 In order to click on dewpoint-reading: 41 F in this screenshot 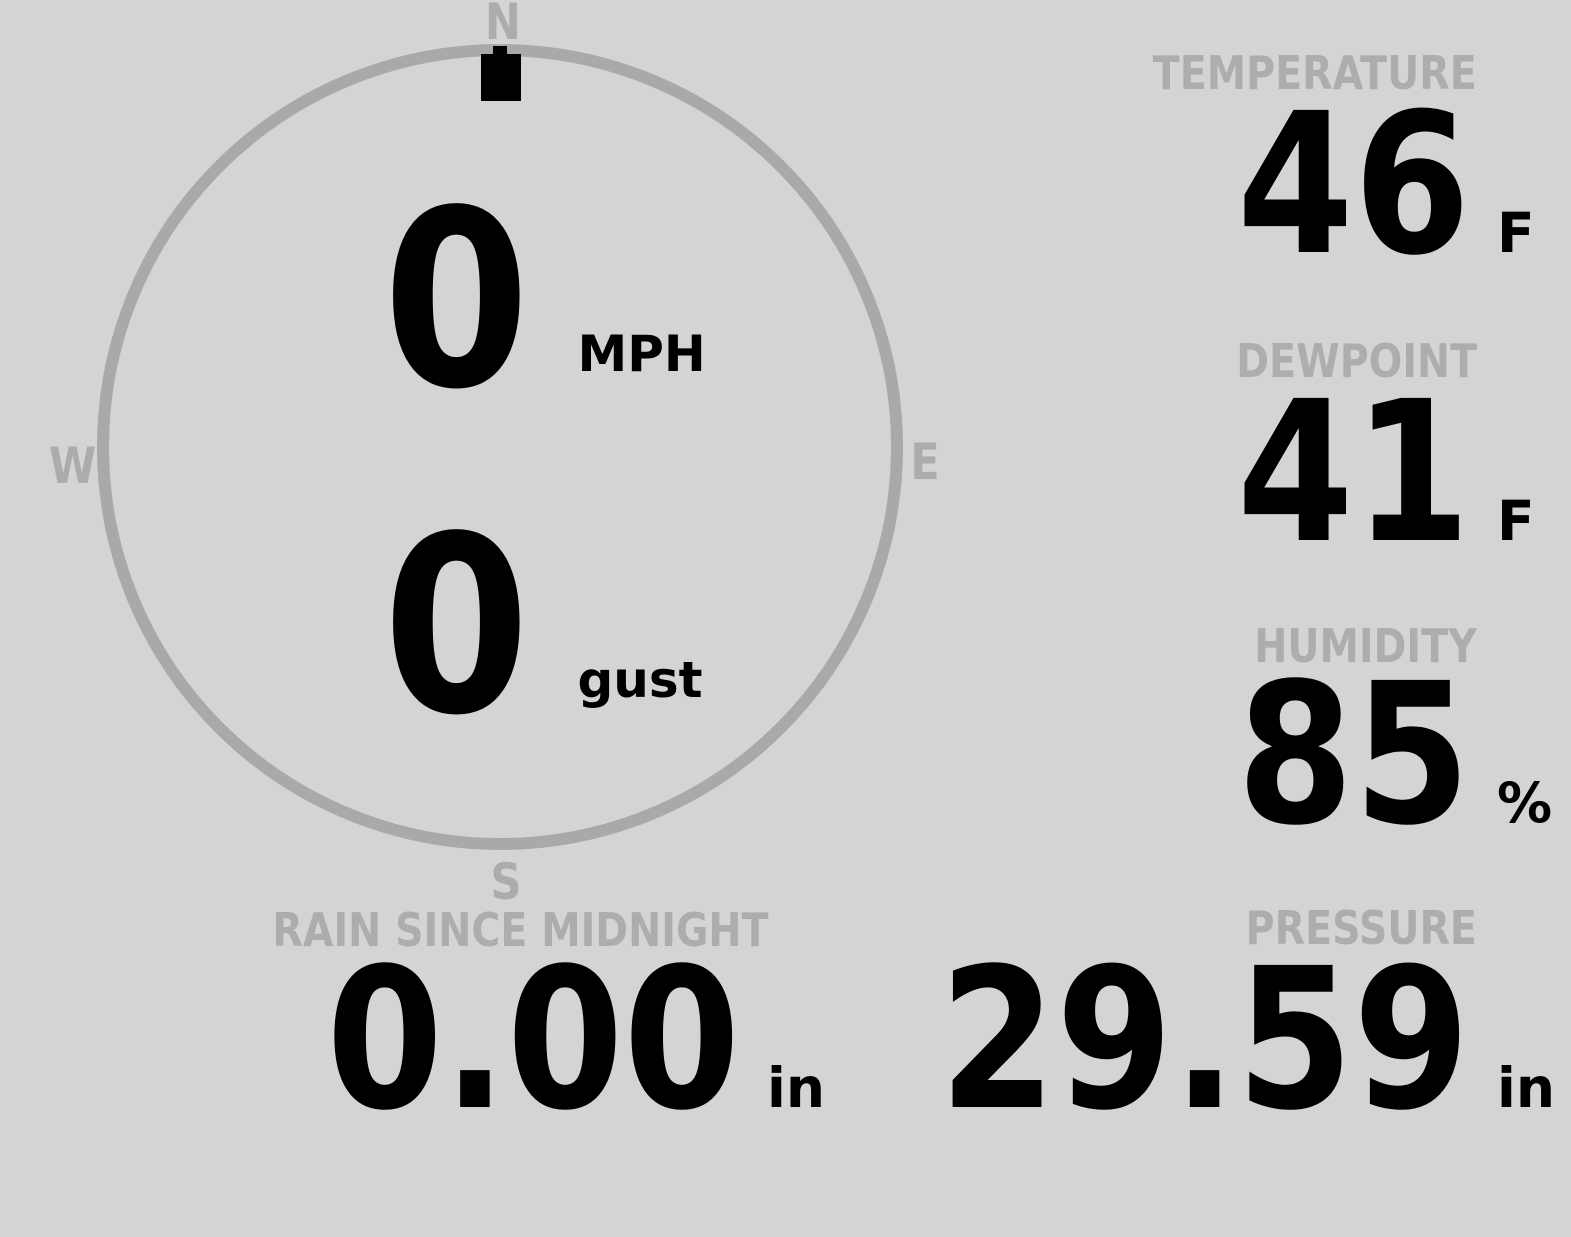, I will do `click(1372, 472)`.